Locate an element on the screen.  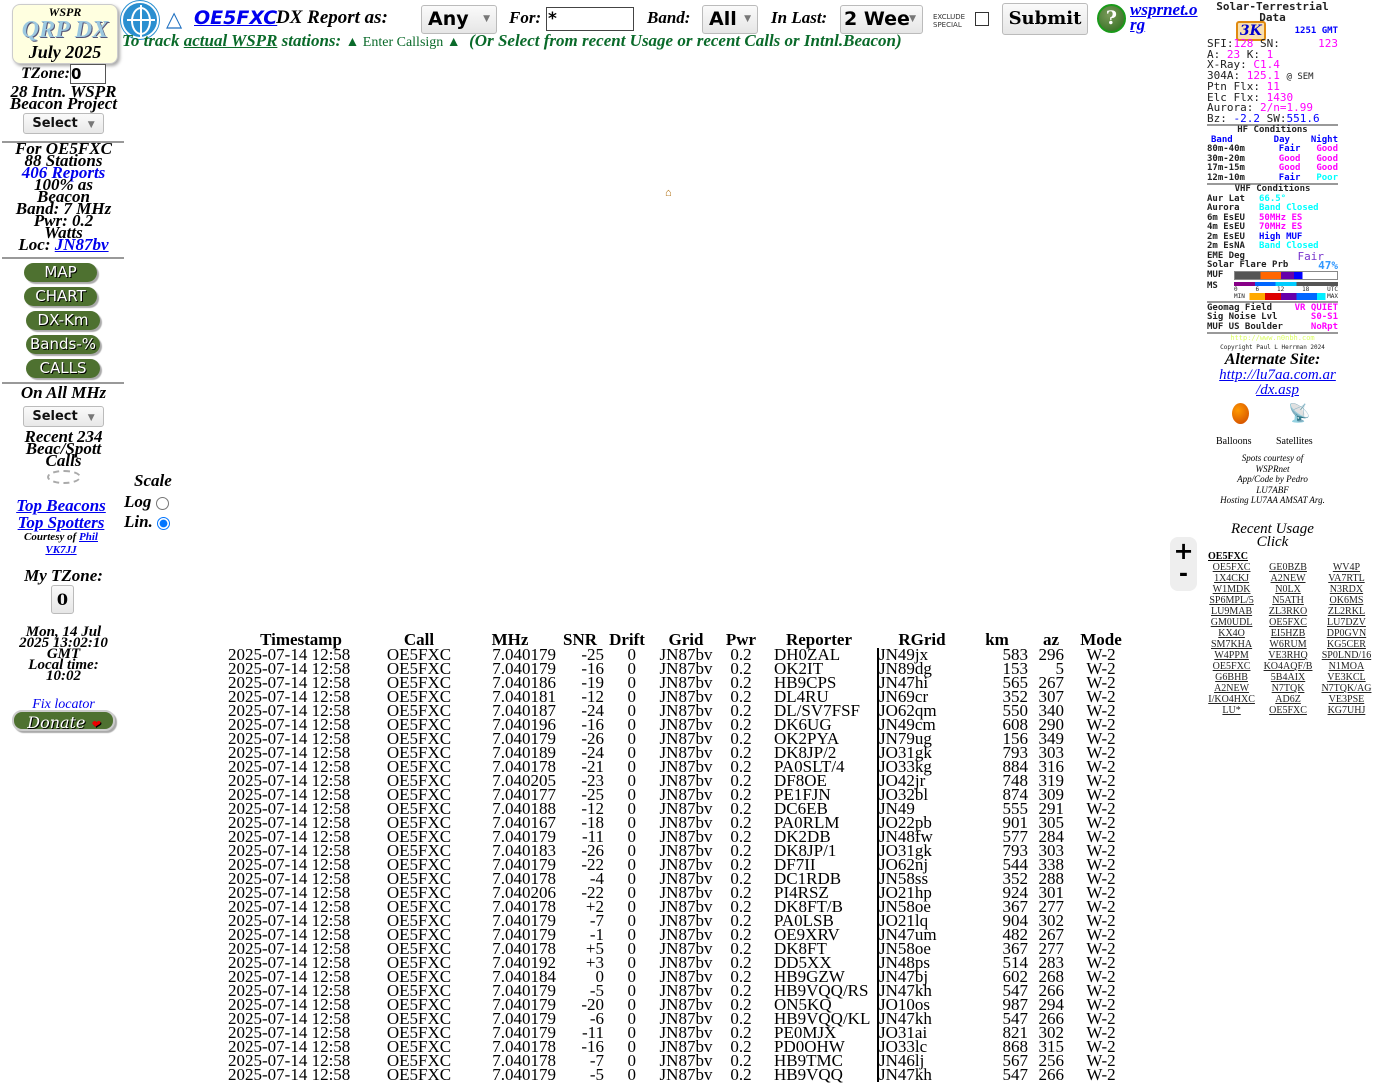
recent-call-link: N1MOA is located at coordinates (1346, 666).